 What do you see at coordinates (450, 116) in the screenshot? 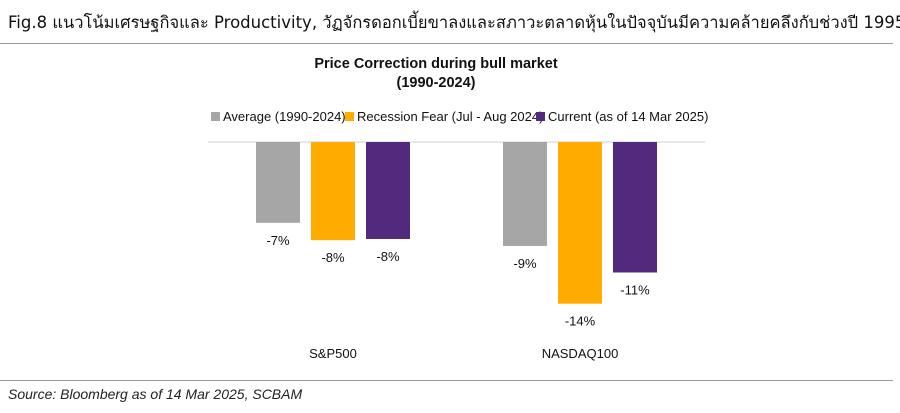
I see `legend-label-recession-fear-jul-aug-2024: Recession Fear (Jul - Aug 2024)` at bounding box center [450, 116].